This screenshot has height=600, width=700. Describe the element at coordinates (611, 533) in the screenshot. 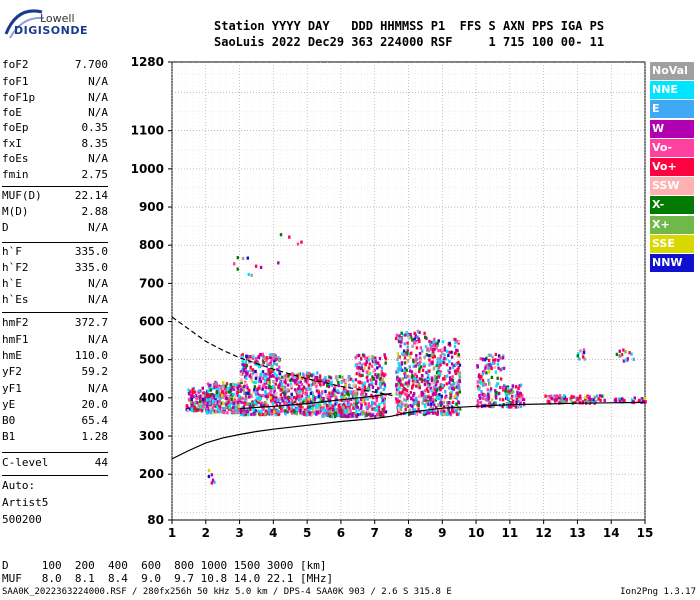

I see `x-tick-label: 14` at that location.